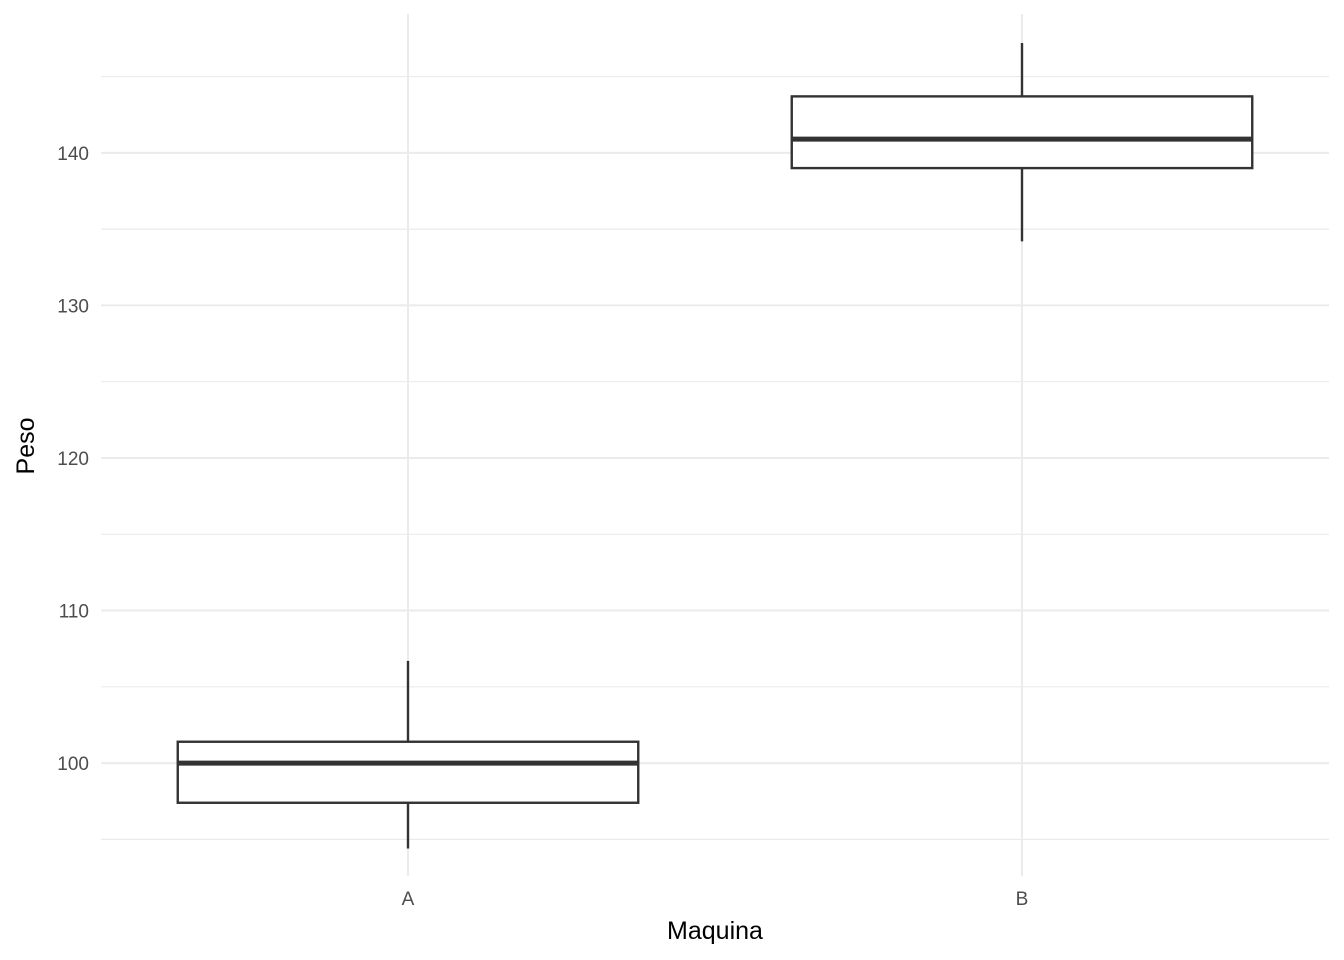 This screenshot has height=960, width=1344. I want to click on box-b, so click(1022, 142).